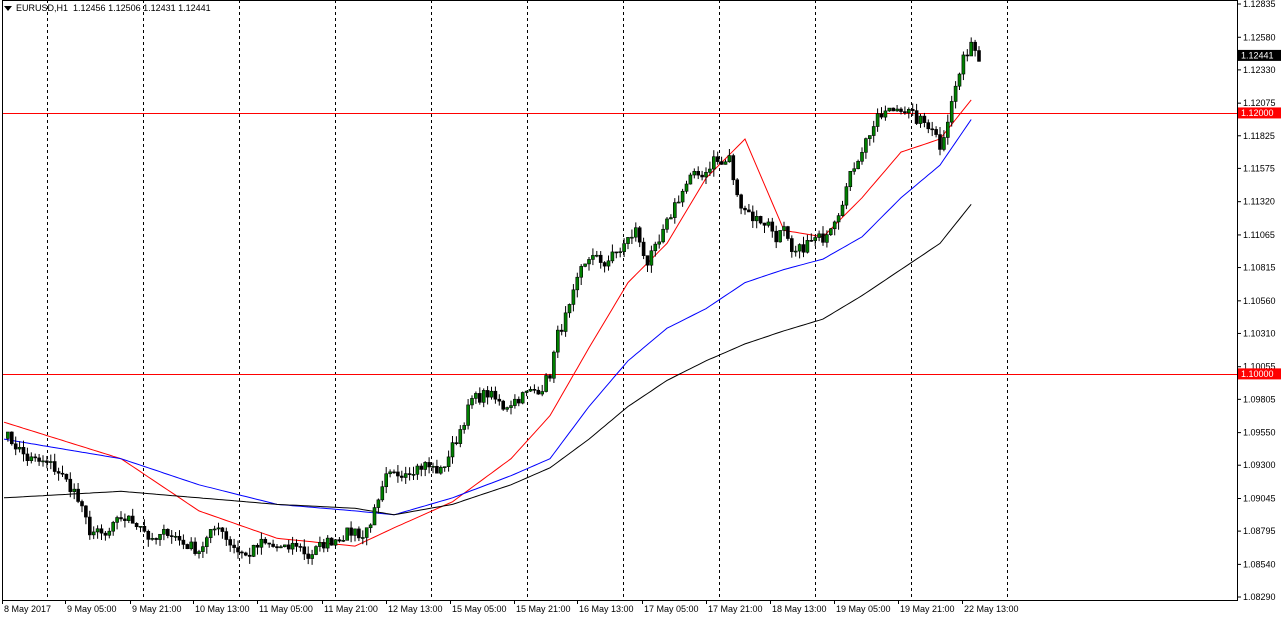  What do you see at coordinates (863, 609) in the screenshot?
I see `time-tick-label: 19 May 05:00` at bounding box center [863, 609].